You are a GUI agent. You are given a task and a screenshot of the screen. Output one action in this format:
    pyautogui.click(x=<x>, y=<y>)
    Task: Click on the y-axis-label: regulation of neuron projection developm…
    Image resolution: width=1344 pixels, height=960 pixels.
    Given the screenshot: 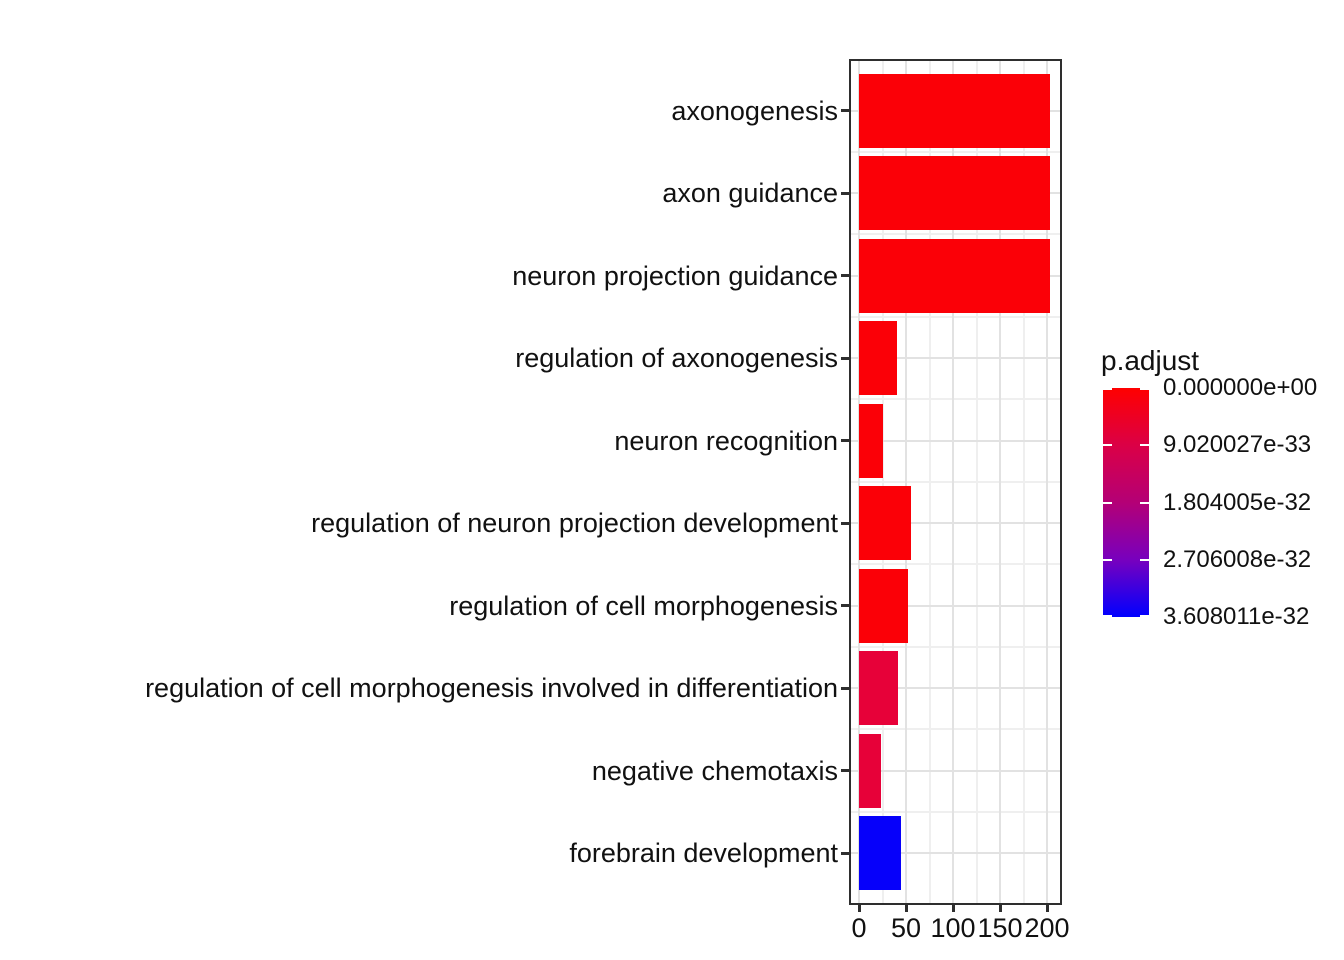 What is the action you would take?
    pyautogui.click(x=574, y=523)
    